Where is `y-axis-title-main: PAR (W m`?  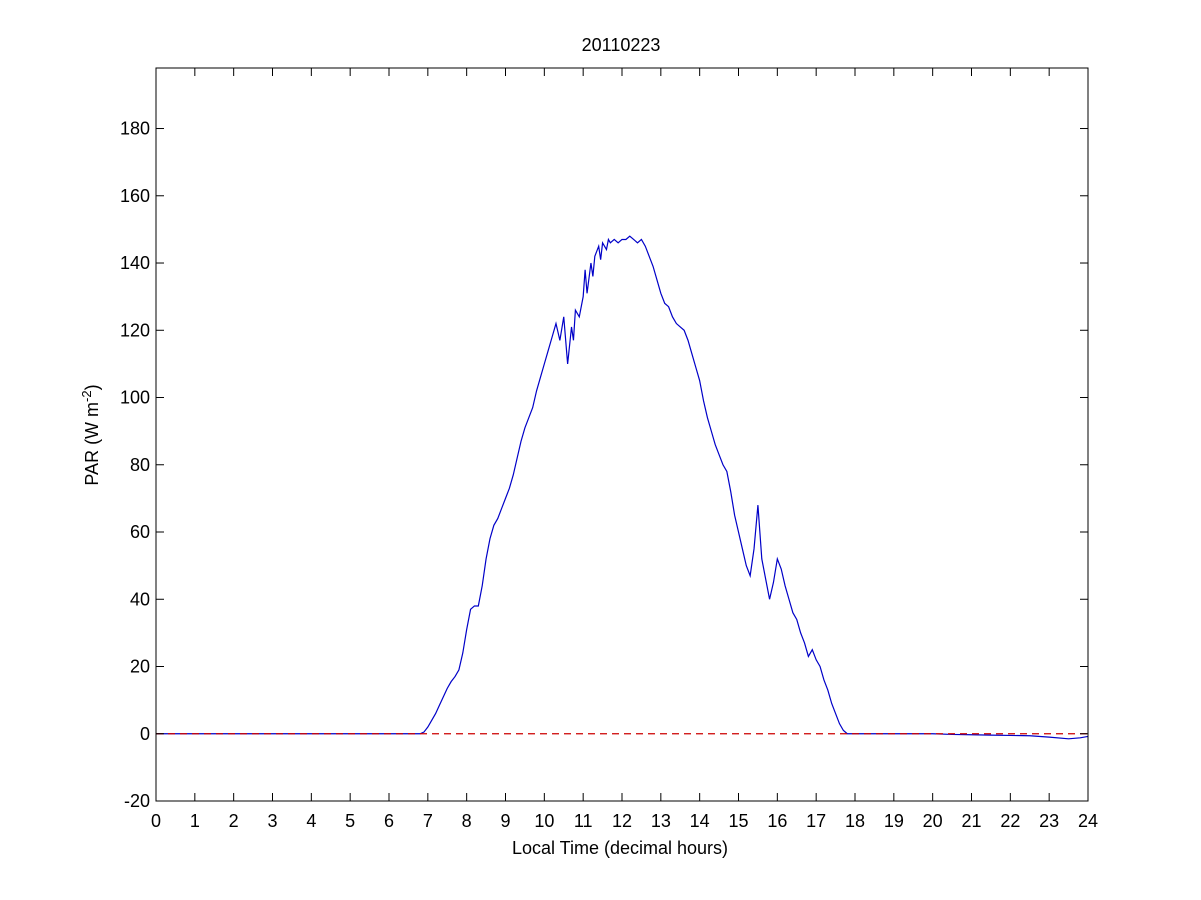
y-axis-title-main: PAR (W m is located at coordinates (92, 444).